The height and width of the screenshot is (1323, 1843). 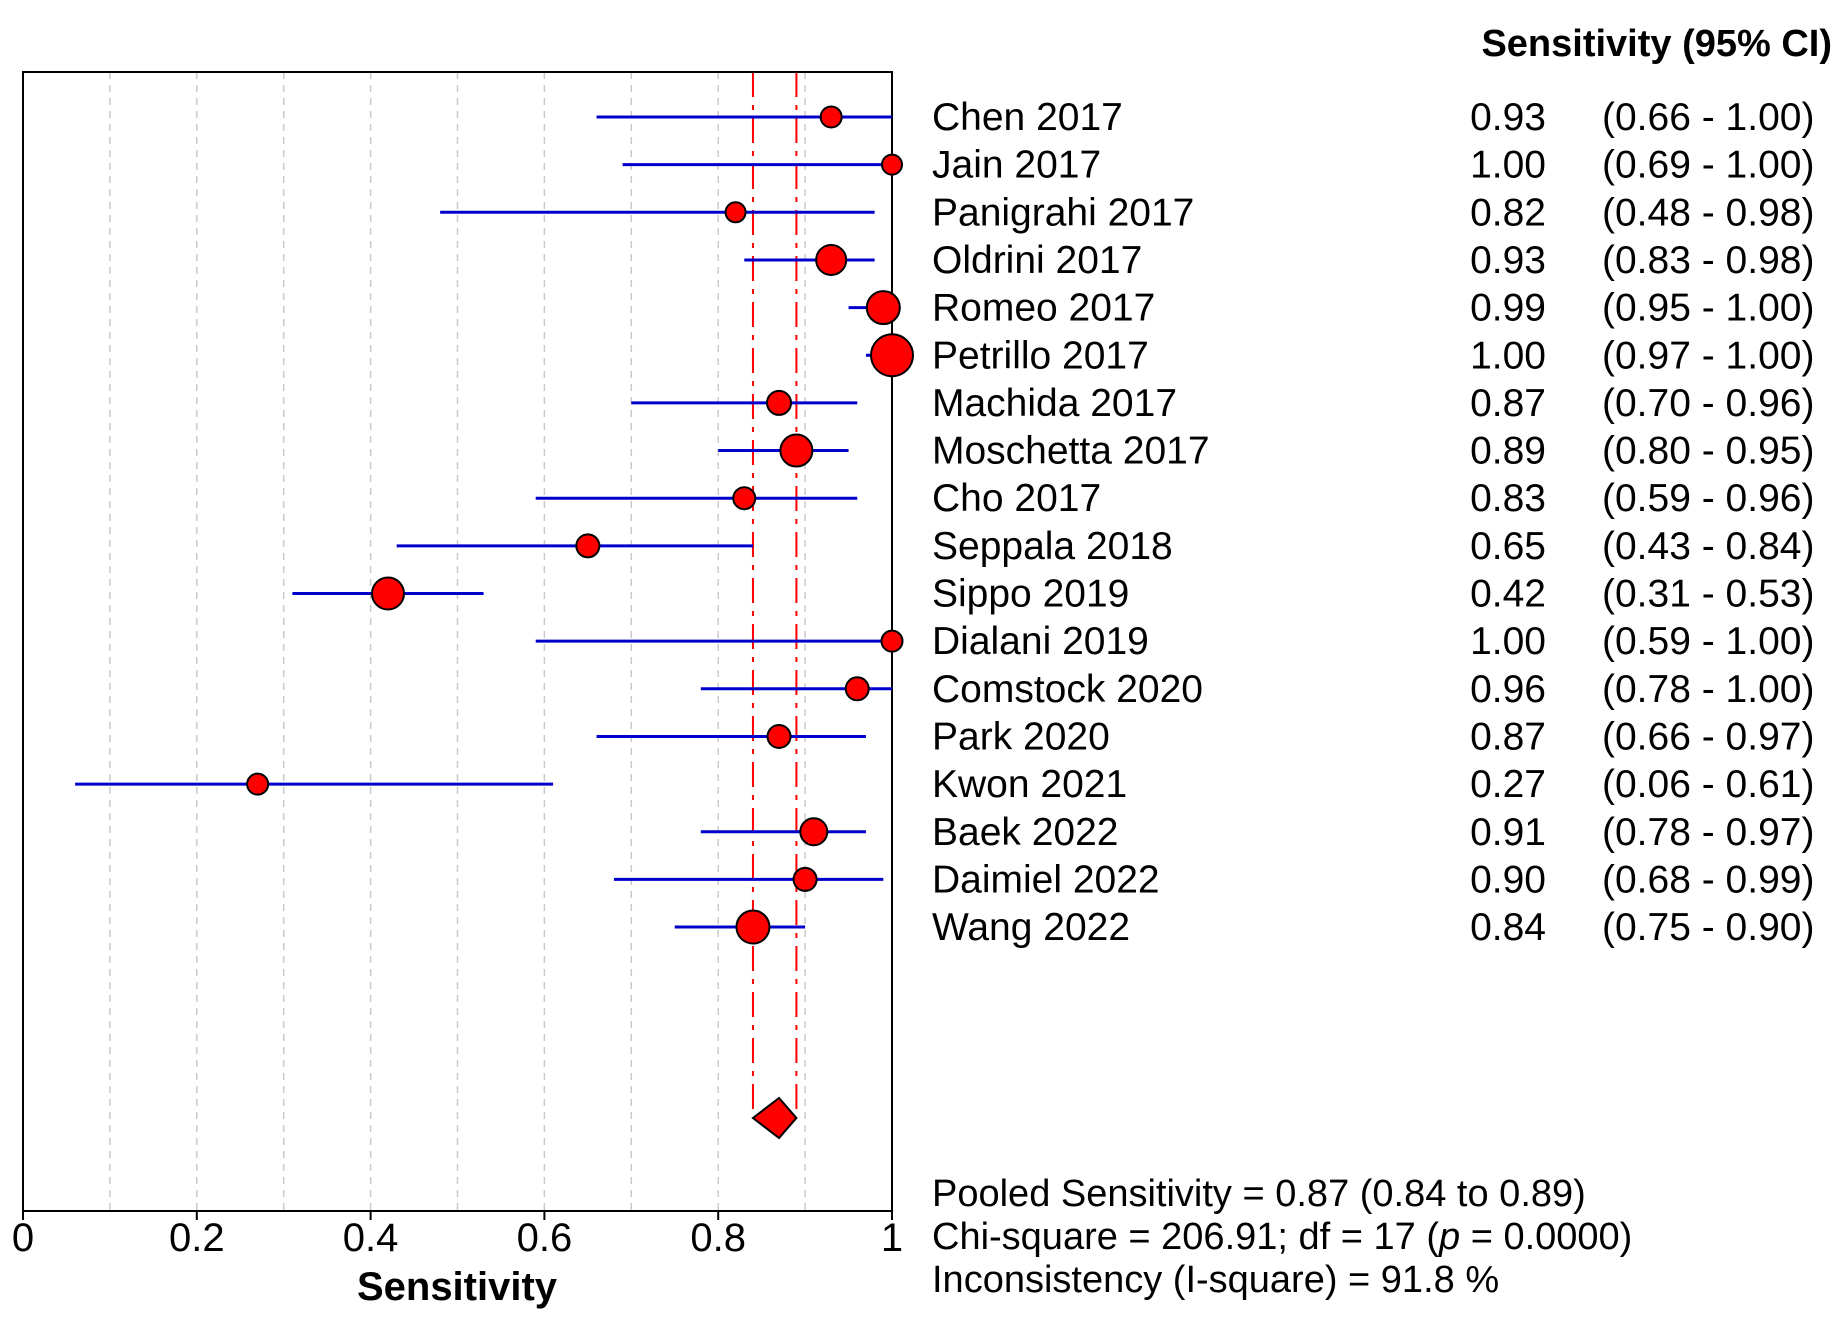 I want to click on x-axis: 0 0.2 0.4 0.6 0.8 1, so click(x=457, y=1235).